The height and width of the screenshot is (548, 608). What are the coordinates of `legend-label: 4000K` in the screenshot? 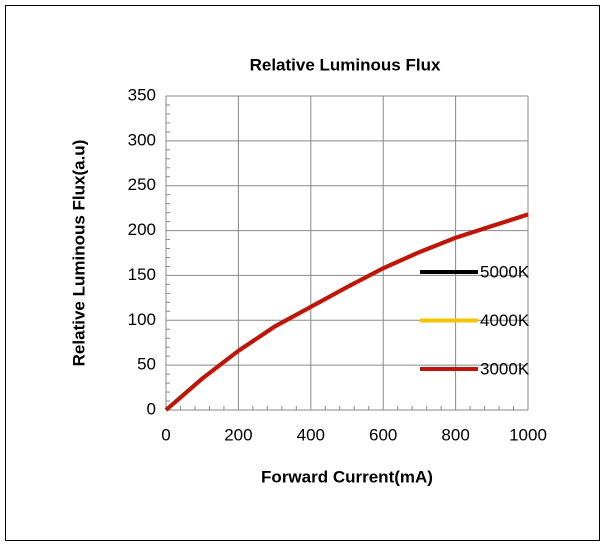 It's located at (505, 320).